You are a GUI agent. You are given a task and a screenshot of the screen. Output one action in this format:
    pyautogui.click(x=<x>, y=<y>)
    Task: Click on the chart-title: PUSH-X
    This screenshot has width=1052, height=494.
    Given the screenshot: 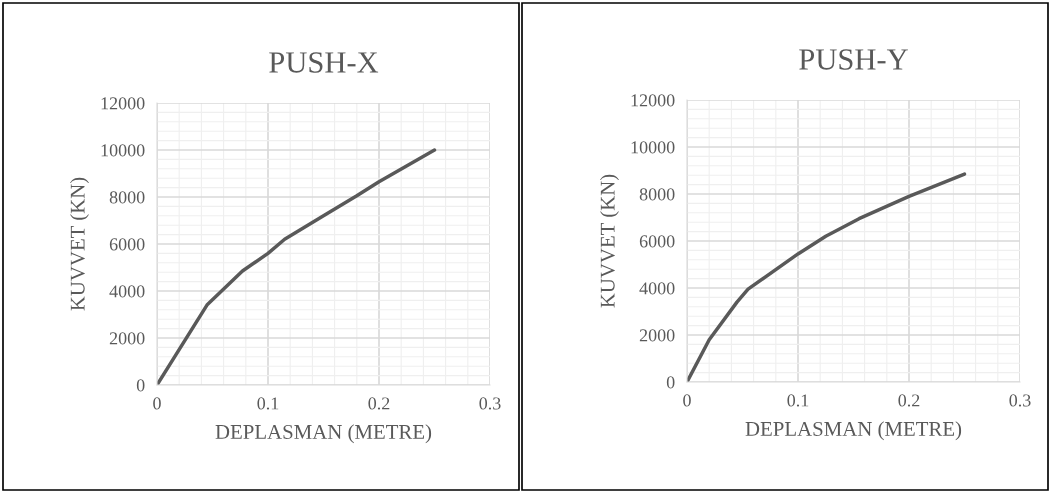 What is the action you would take?
    pyautogui.click(x=324, y=62)
    